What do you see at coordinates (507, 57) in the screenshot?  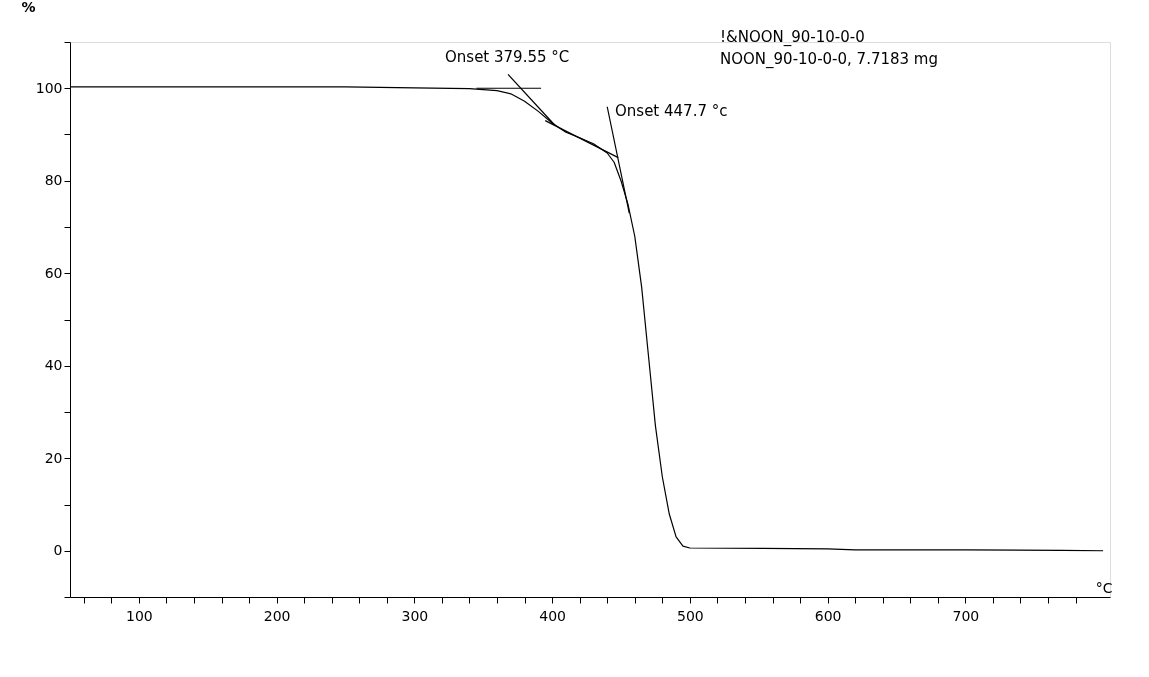 I see `annotation: Onset 379.55 °C` at bounding box center [507, 57].